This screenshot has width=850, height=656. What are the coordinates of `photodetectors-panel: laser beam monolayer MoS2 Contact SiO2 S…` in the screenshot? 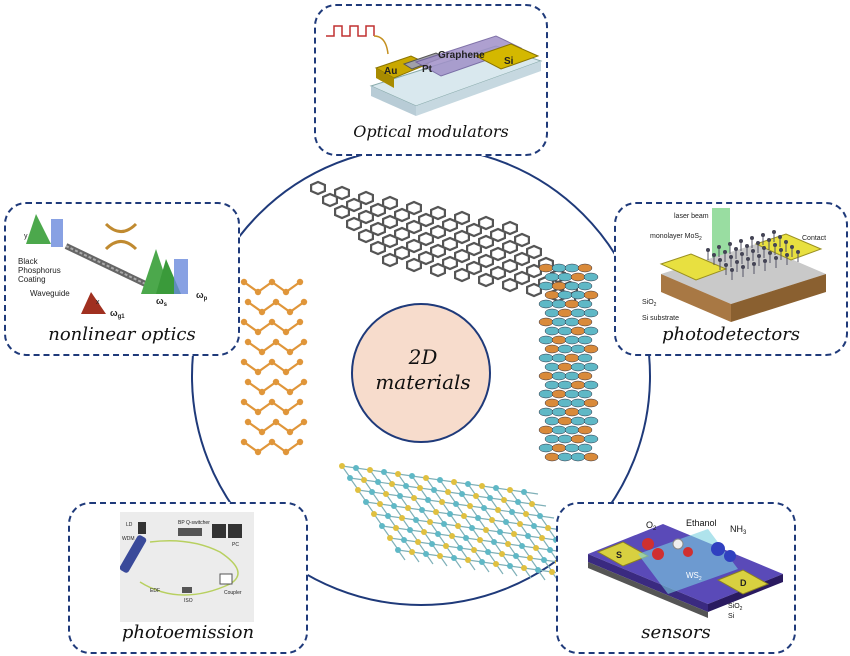 It's located at (731, 279).